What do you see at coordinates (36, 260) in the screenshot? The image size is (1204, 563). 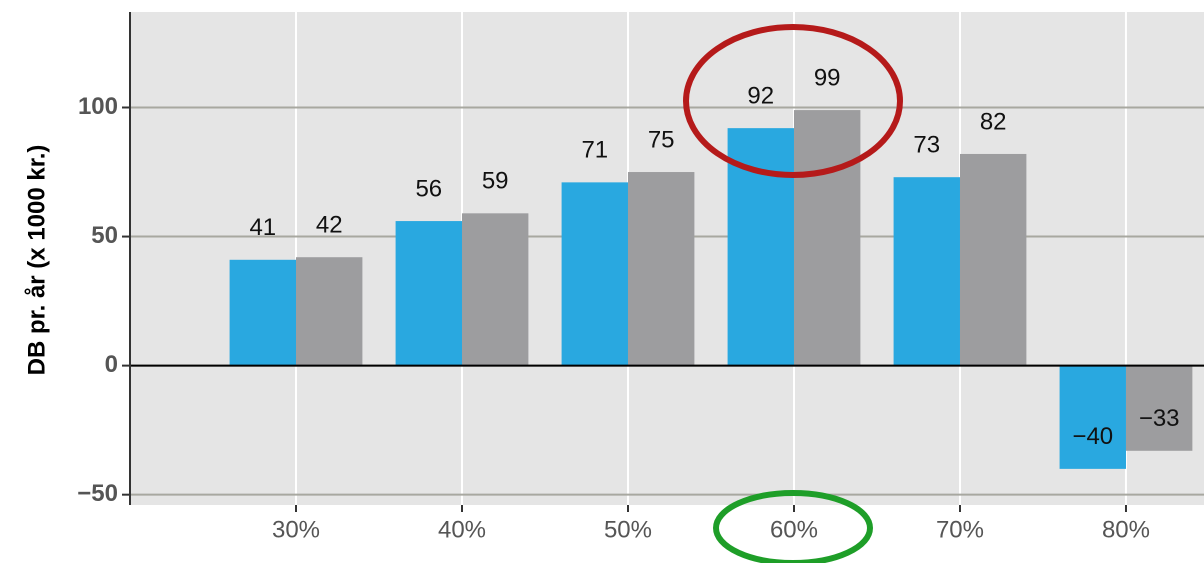 I see `y-axis-label: DB pr. år (x 1000 kr.)` at bounding box center [36, 260].